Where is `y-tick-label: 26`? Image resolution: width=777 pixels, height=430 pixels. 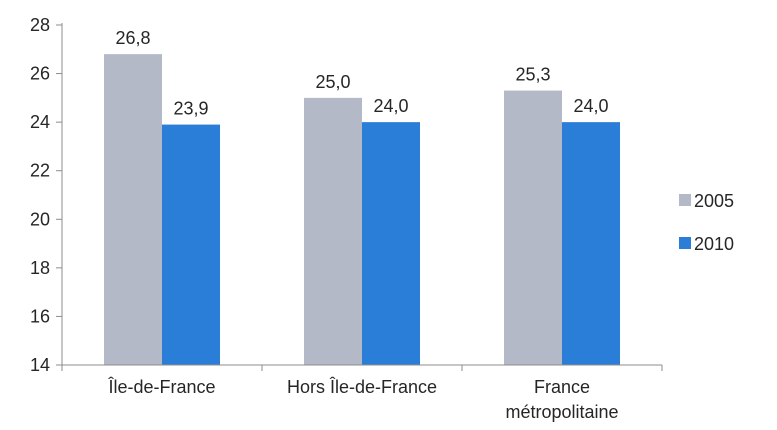 y-tick-label: 26 is located at coordinates (40, 74).